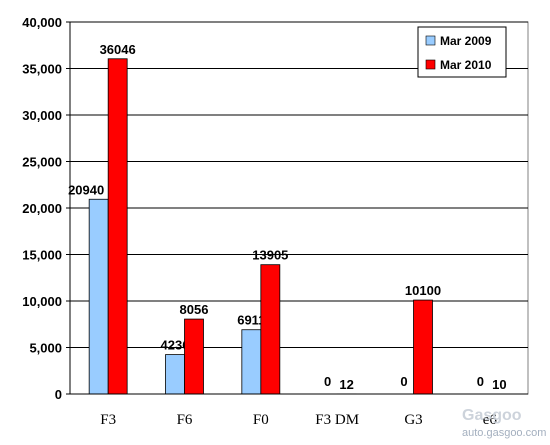 The width and height of the screenshot is (550, 445). What do you see at coordinates (194, 309) in the screenshot?
I see `data-label: 8056` at bounding box center [194, 309].